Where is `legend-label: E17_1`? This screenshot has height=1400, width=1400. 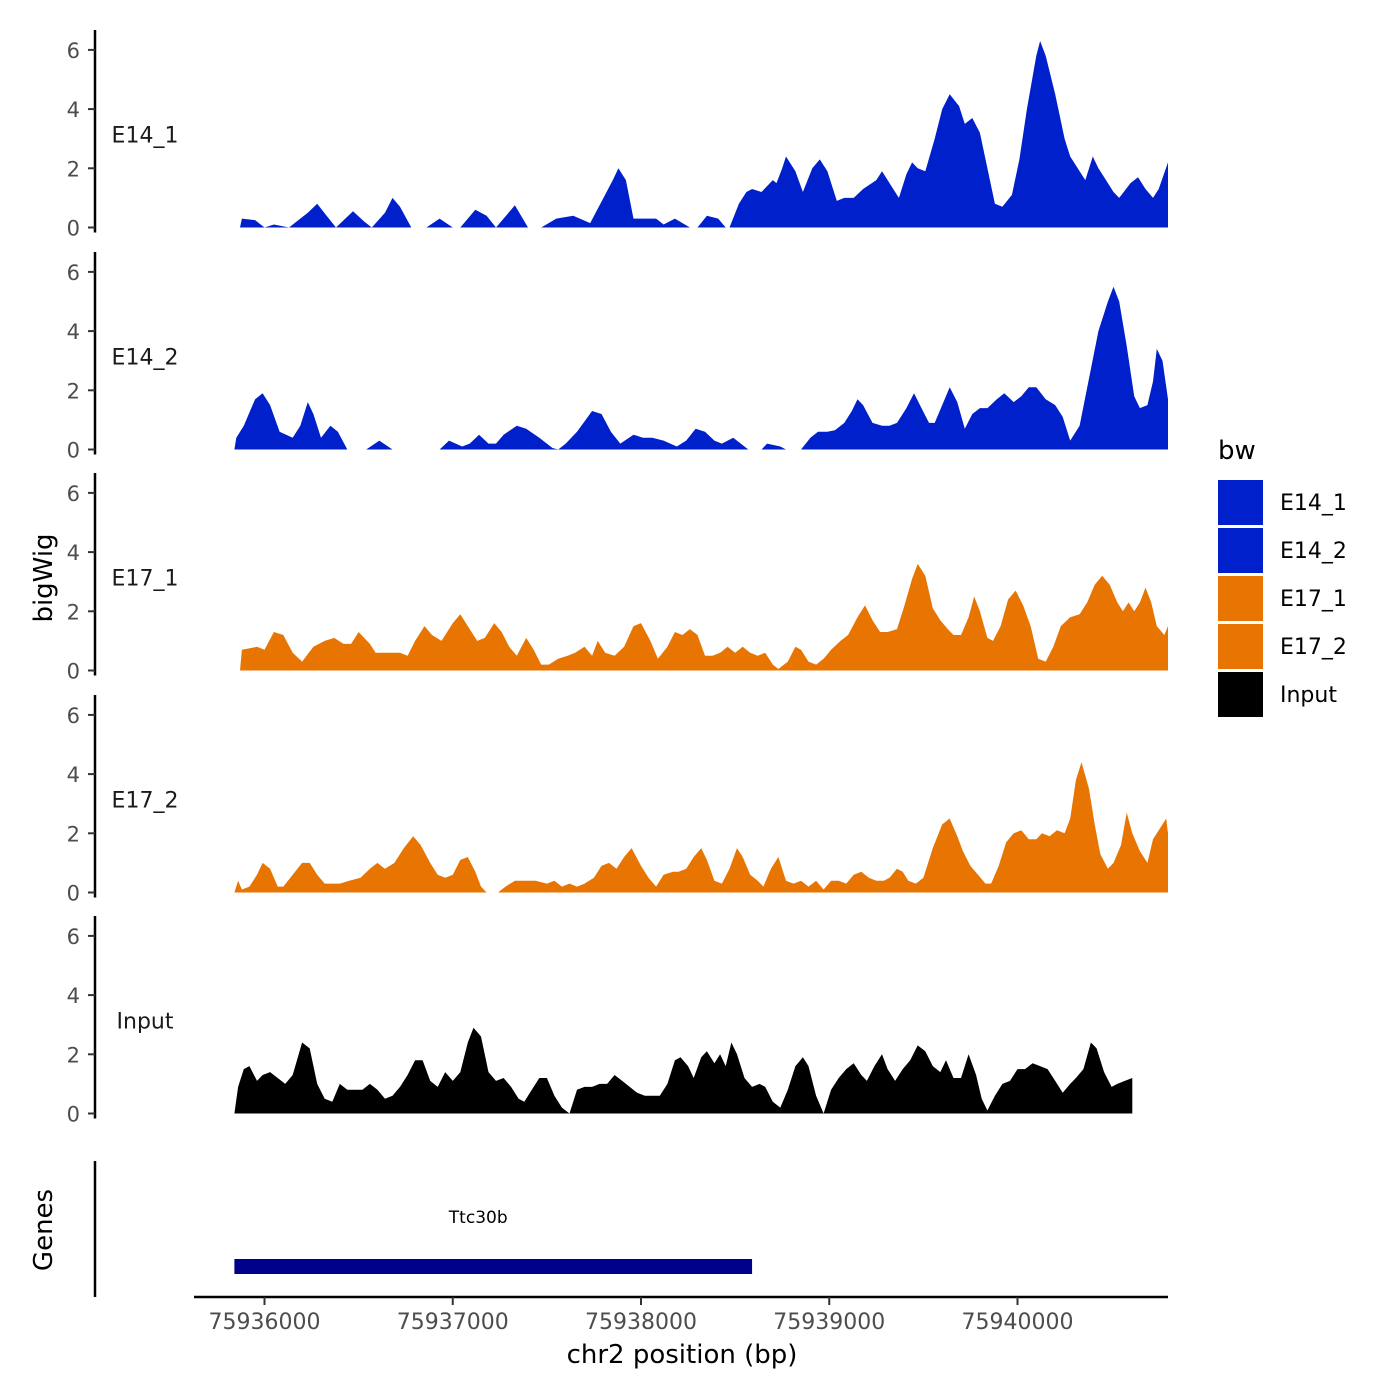 legend-label: E17_1 is located at coordinates (1313, 599).